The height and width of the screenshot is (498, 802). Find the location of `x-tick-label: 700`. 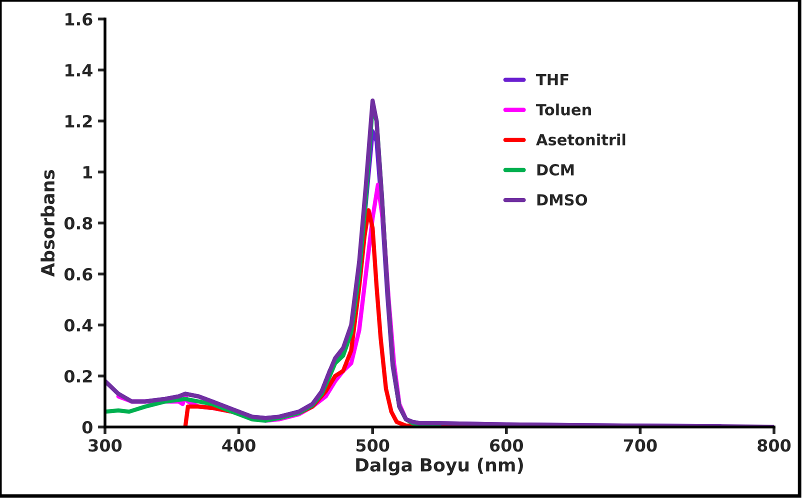

x-tick-label: 700 is located at coordinates (640, 445).